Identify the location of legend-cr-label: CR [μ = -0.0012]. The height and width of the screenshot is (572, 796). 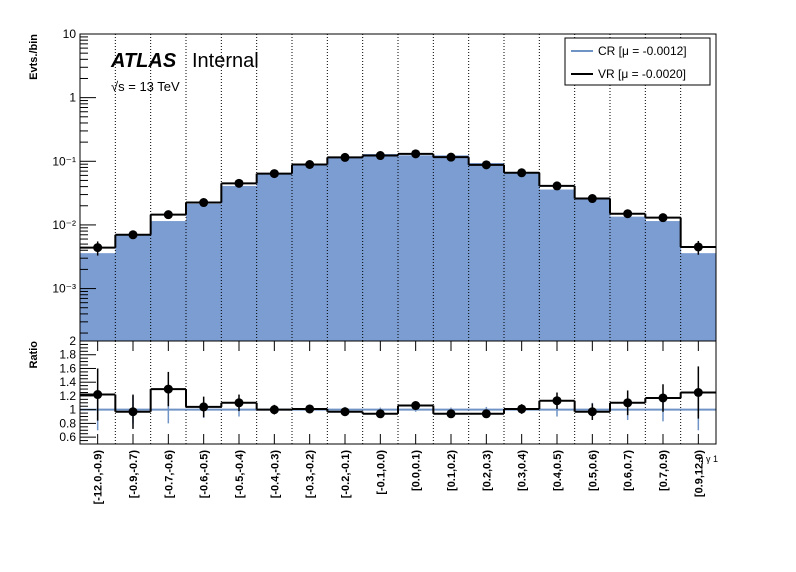
(642, 51).